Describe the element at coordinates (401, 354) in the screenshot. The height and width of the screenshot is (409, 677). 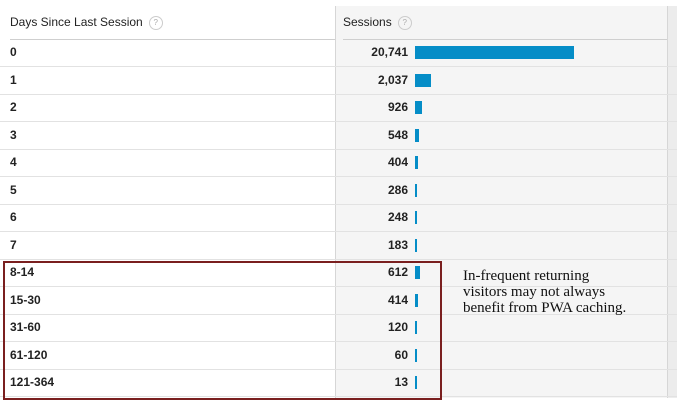
I see `sessions-value: 60` at that location.